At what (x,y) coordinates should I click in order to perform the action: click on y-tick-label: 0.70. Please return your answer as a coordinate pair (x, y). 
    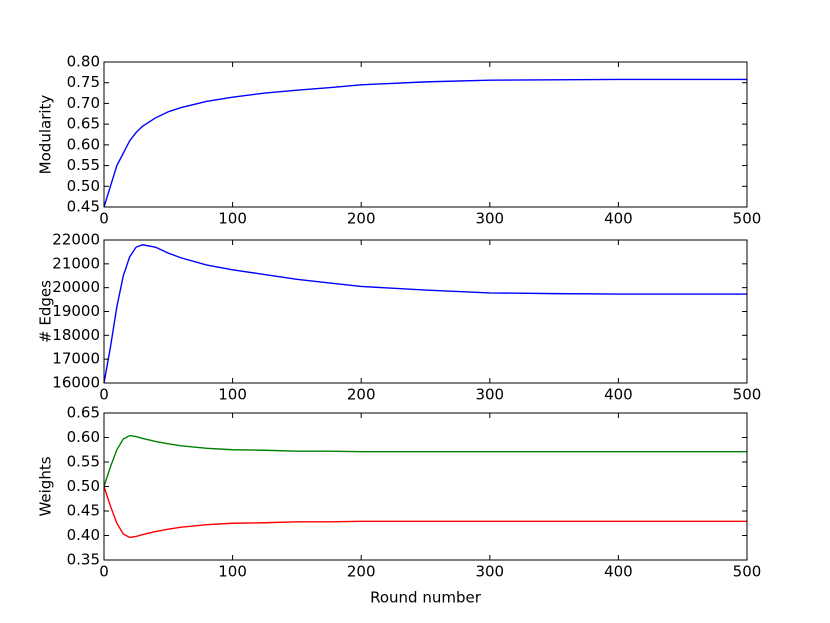
    Looking at the image, I should click on (83, 103).